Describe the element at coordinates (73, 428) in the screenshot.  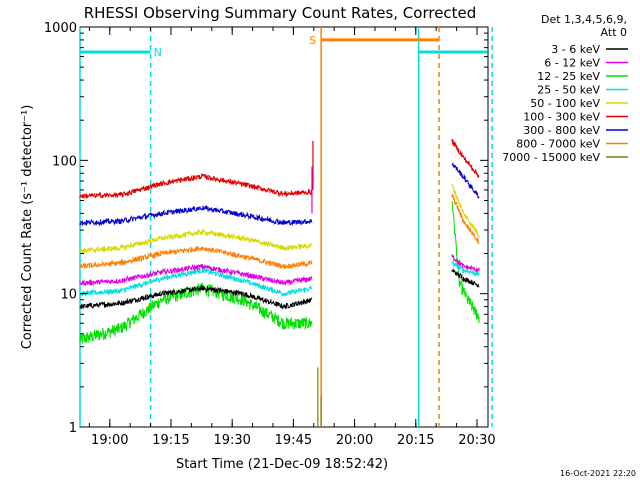
I see `y-tick-label: 1` at that location.